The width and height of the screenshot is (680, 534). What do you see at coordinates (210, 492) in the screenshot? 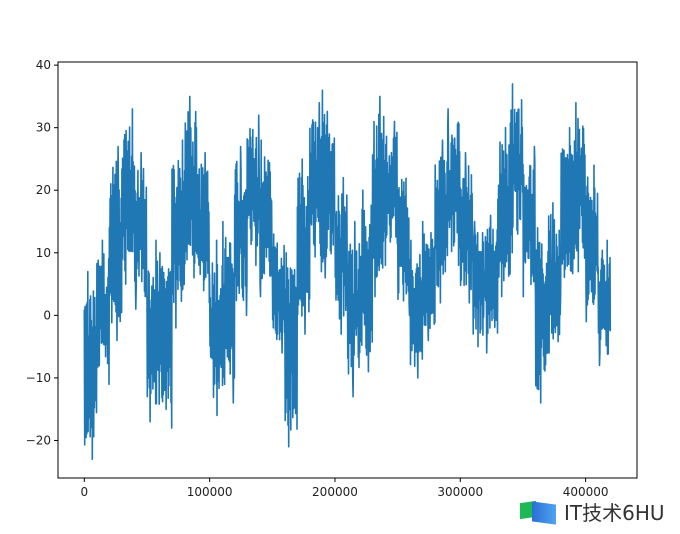
I see `x-tick-label: 100000` at bounding box center [210, 492].